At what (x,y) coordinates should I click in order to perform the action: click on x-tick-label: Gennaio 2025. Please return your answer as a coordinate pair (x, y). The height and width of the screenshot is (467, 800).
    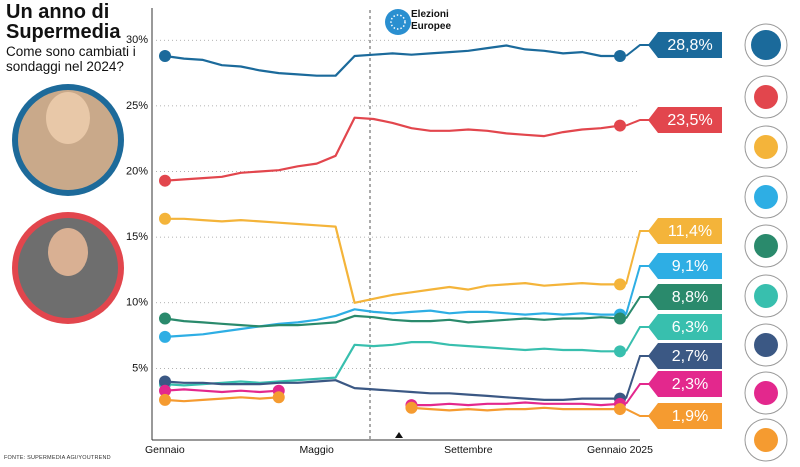
    Looking at the image, I should click on (620, 450).